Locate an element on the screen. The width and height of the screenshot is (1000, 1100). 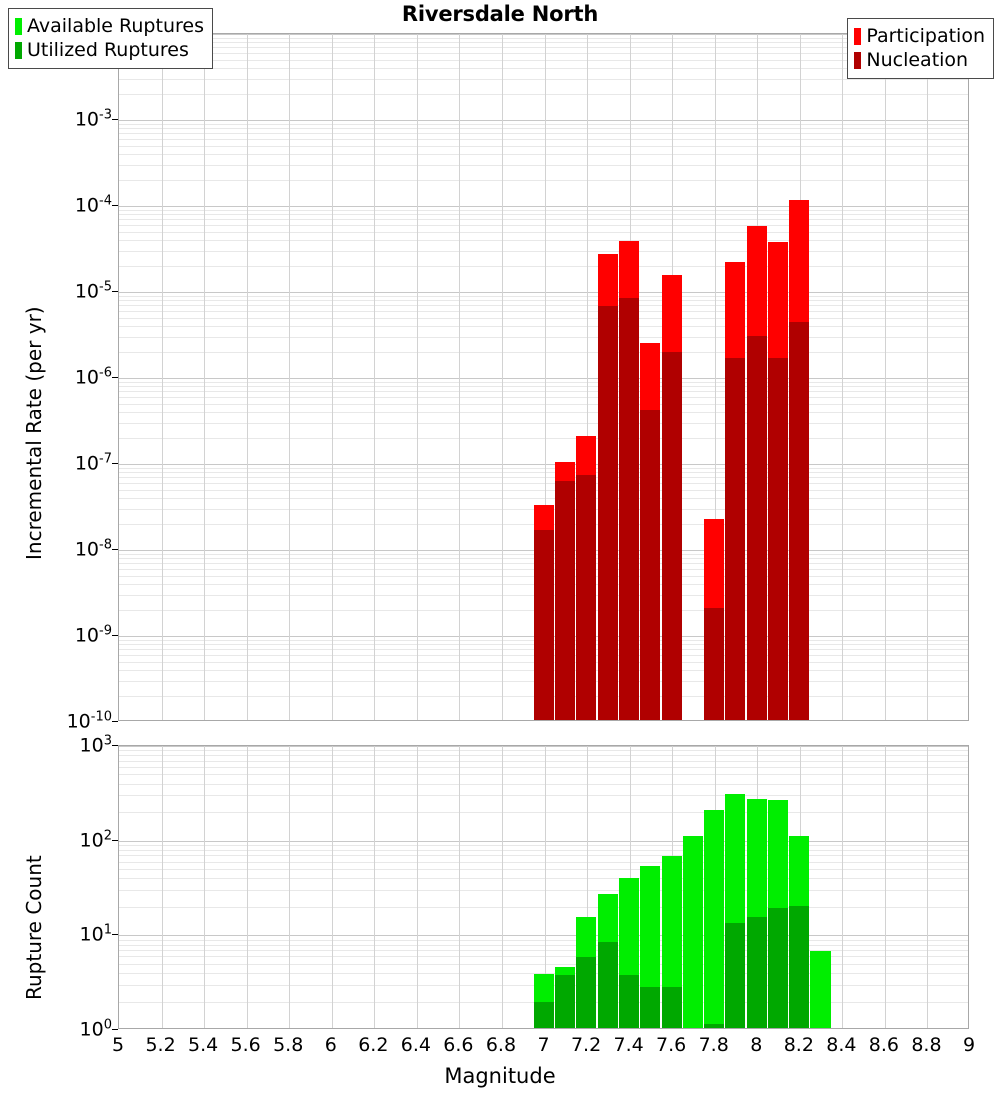
bottom-y-axis-title: Rupture Count is located at coordinates (34, 927).